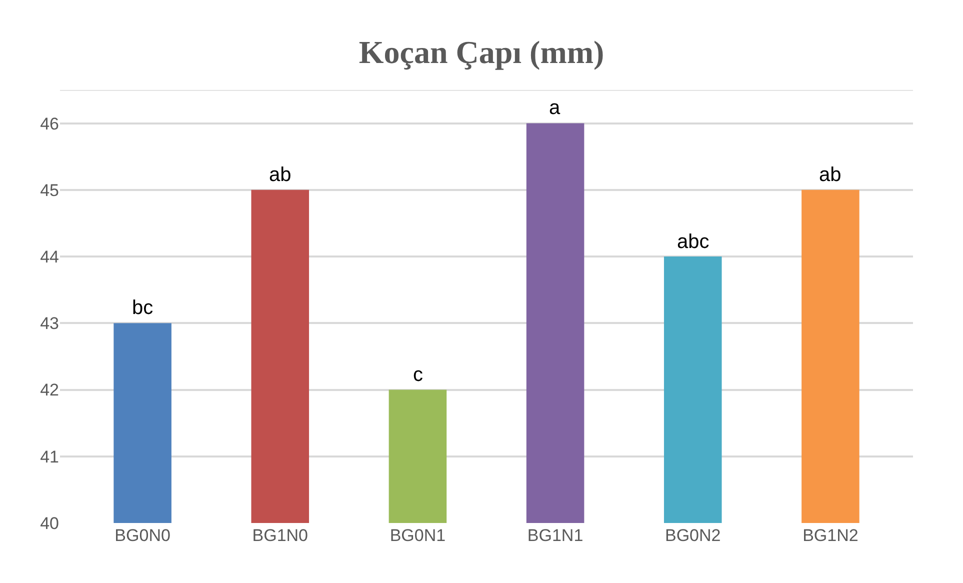 This screenshot has width=963, height=583. Describe the element at coordinates (555, 535) in the screenshot. I see `x-tick-label: BG1N1` at that location.